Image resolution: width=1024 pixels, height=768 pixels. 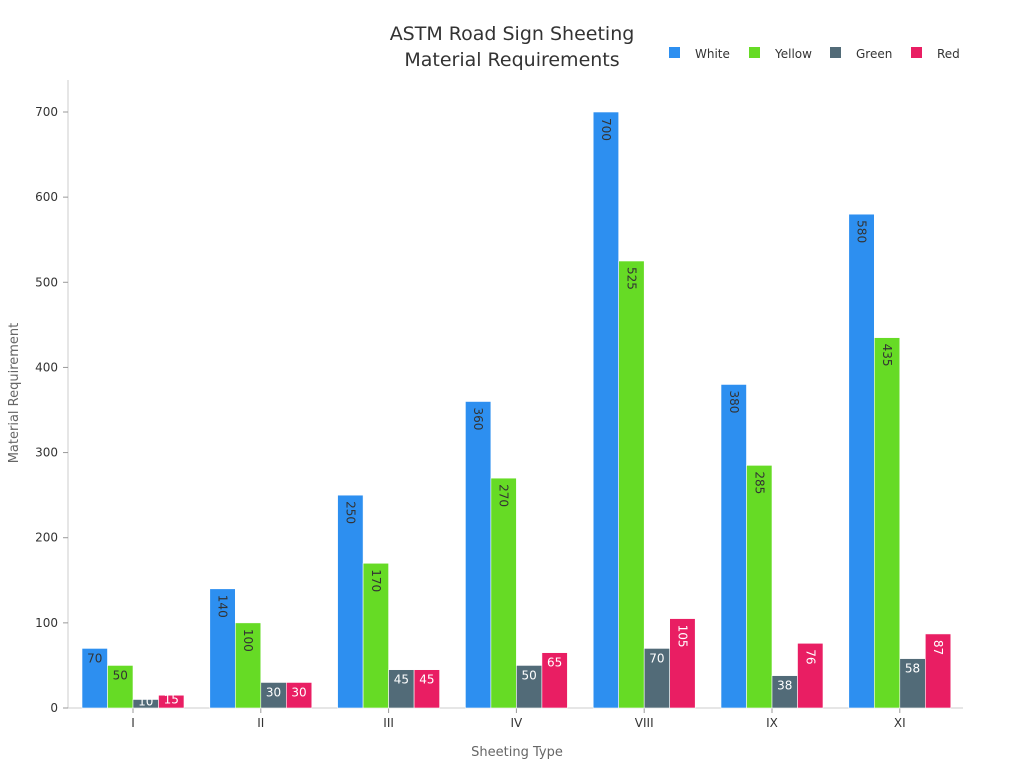 I want to click on data-label: 170, so click(x=376, y=580).